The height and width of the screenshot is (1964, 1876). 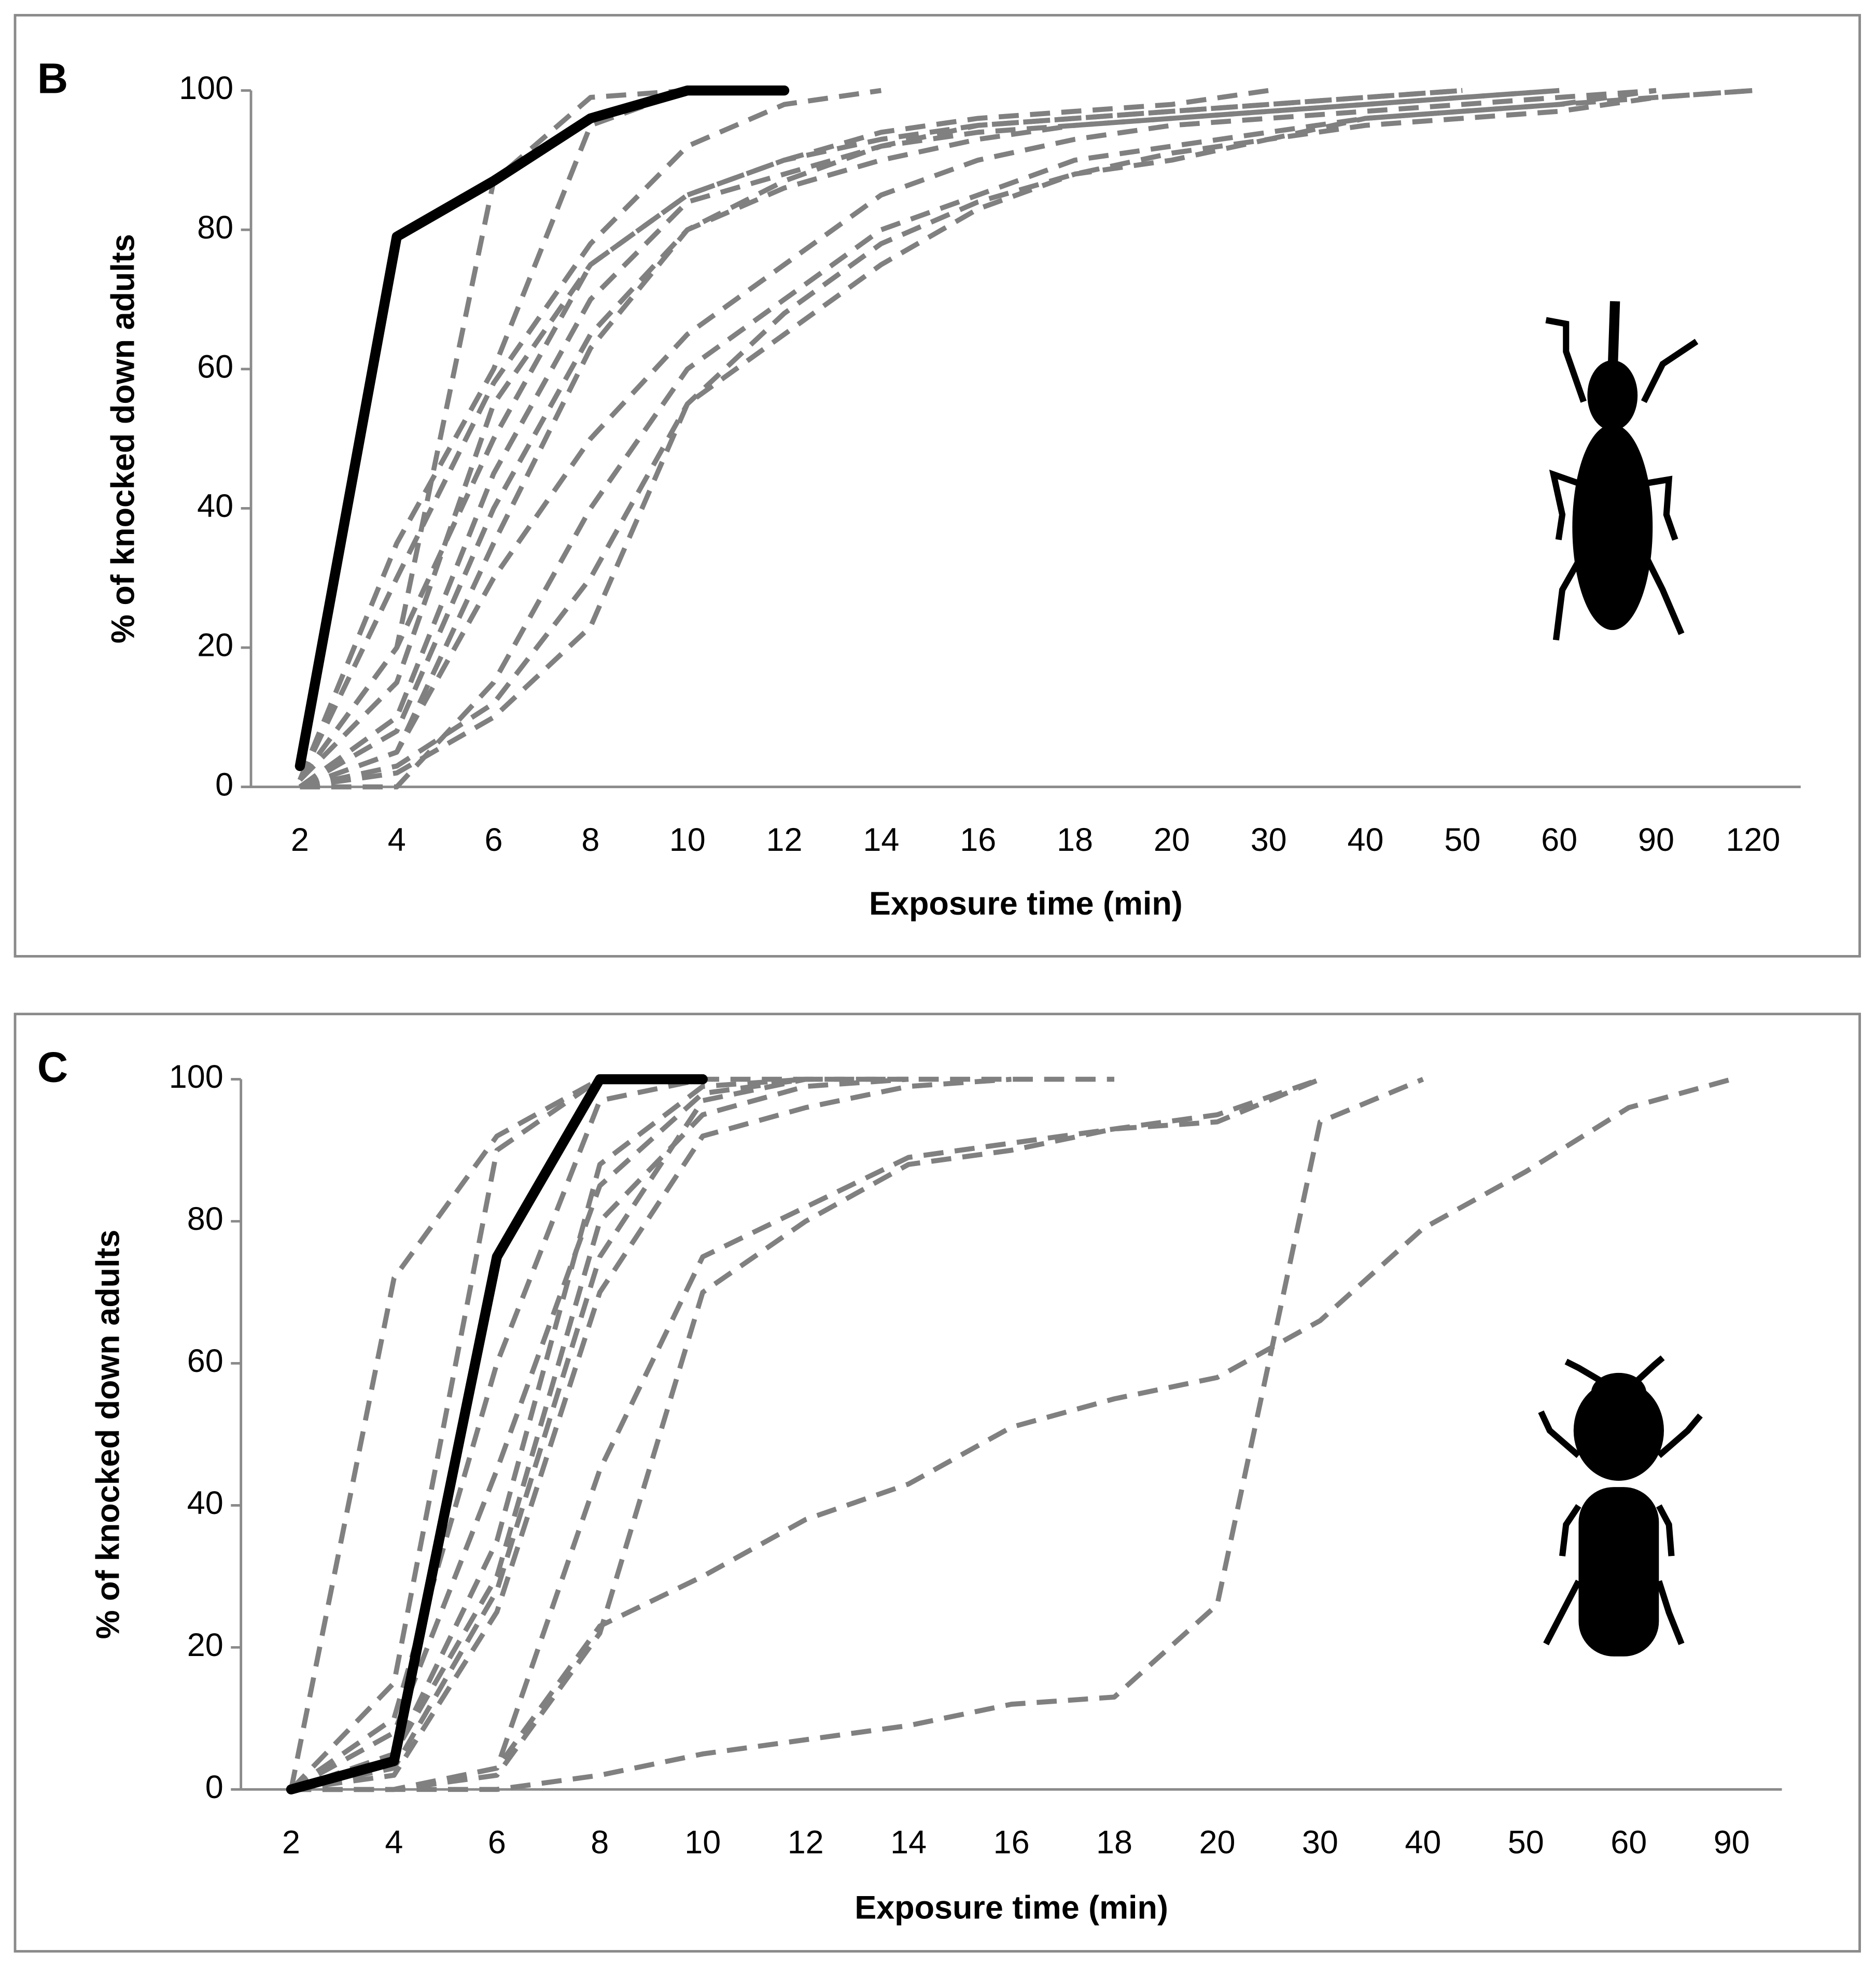 What do you see at coordinates (1622, 471) in the screenshot?
I see `weevil-icon` at bounding box center [1622, 471].